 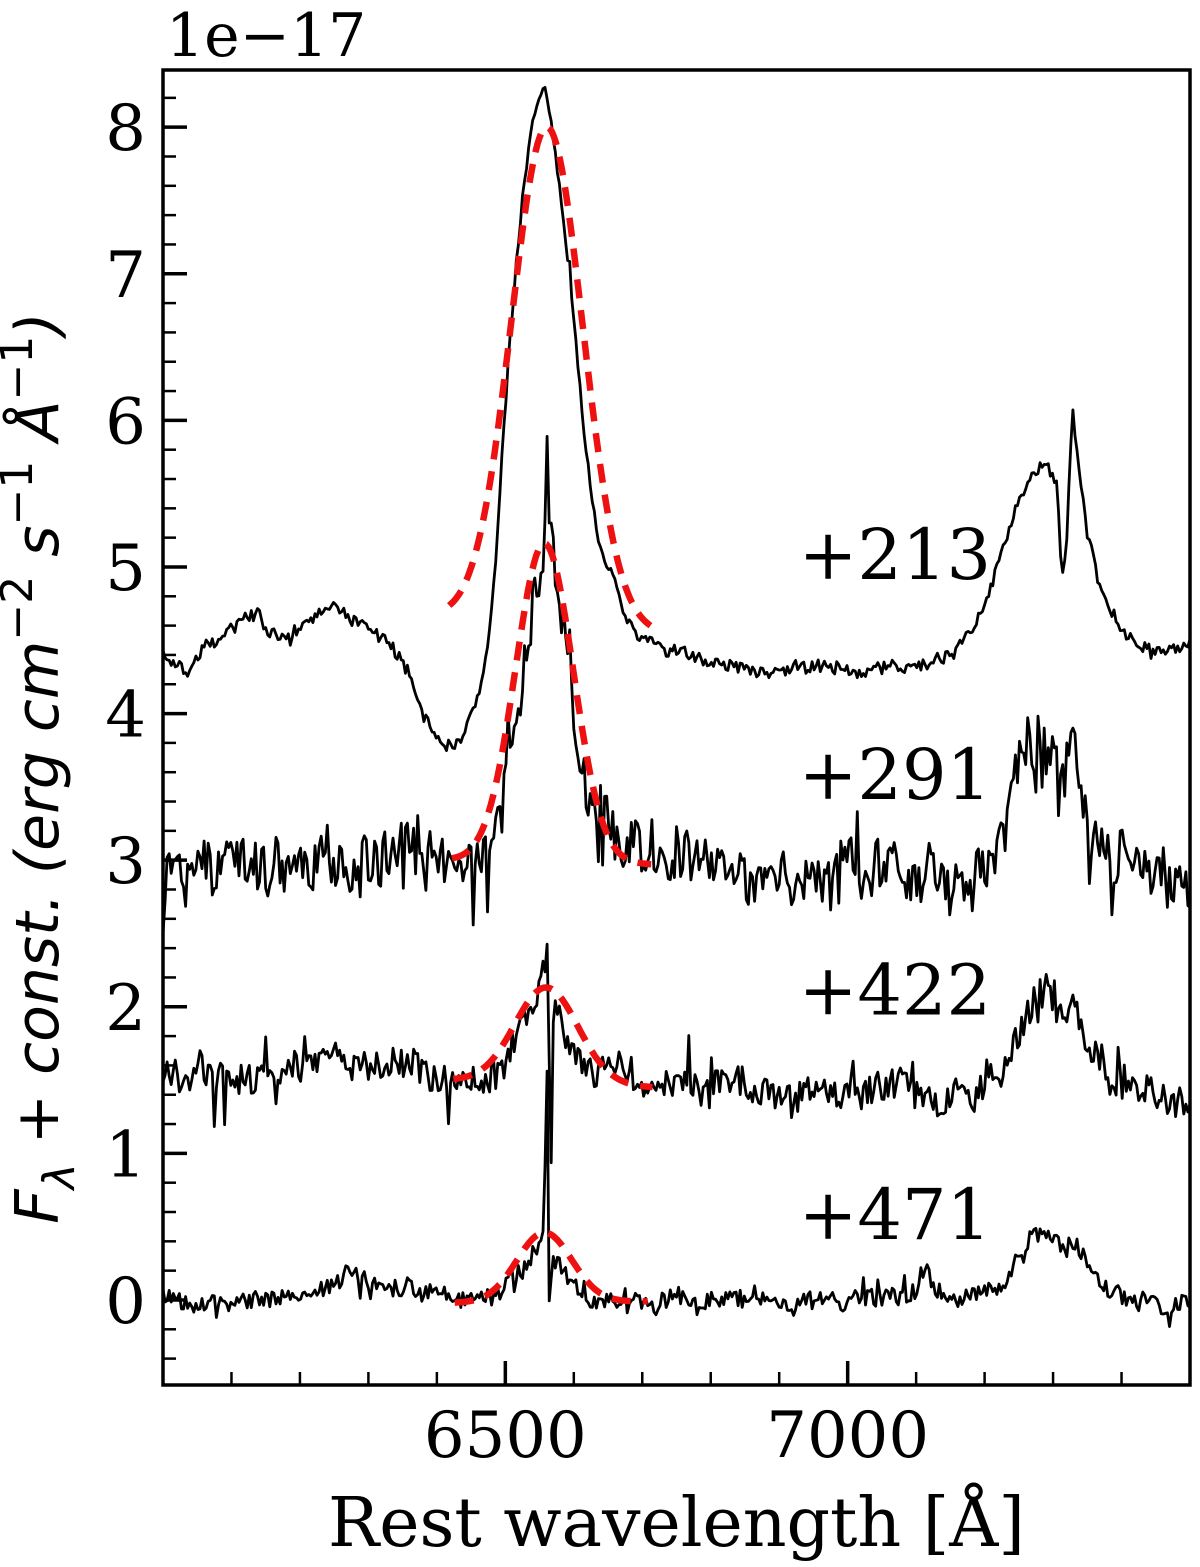 What do you see at coordinates (125, 129) in the screenshot?
I see `y-tick-label: 8` at bounding box center [125, 129].